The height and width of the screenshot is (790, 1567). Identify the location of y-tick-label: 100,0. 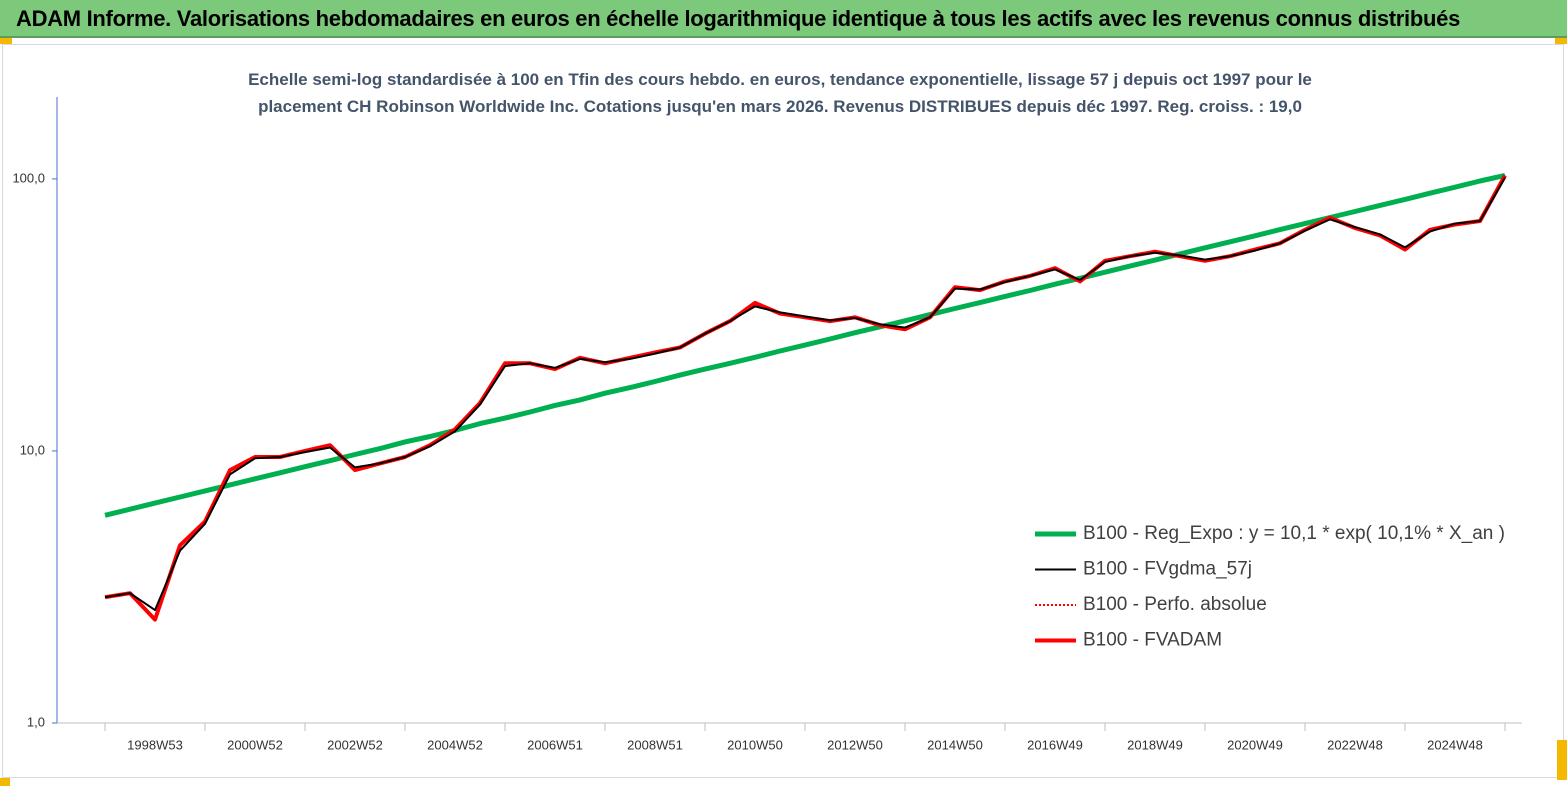
(28, 177).